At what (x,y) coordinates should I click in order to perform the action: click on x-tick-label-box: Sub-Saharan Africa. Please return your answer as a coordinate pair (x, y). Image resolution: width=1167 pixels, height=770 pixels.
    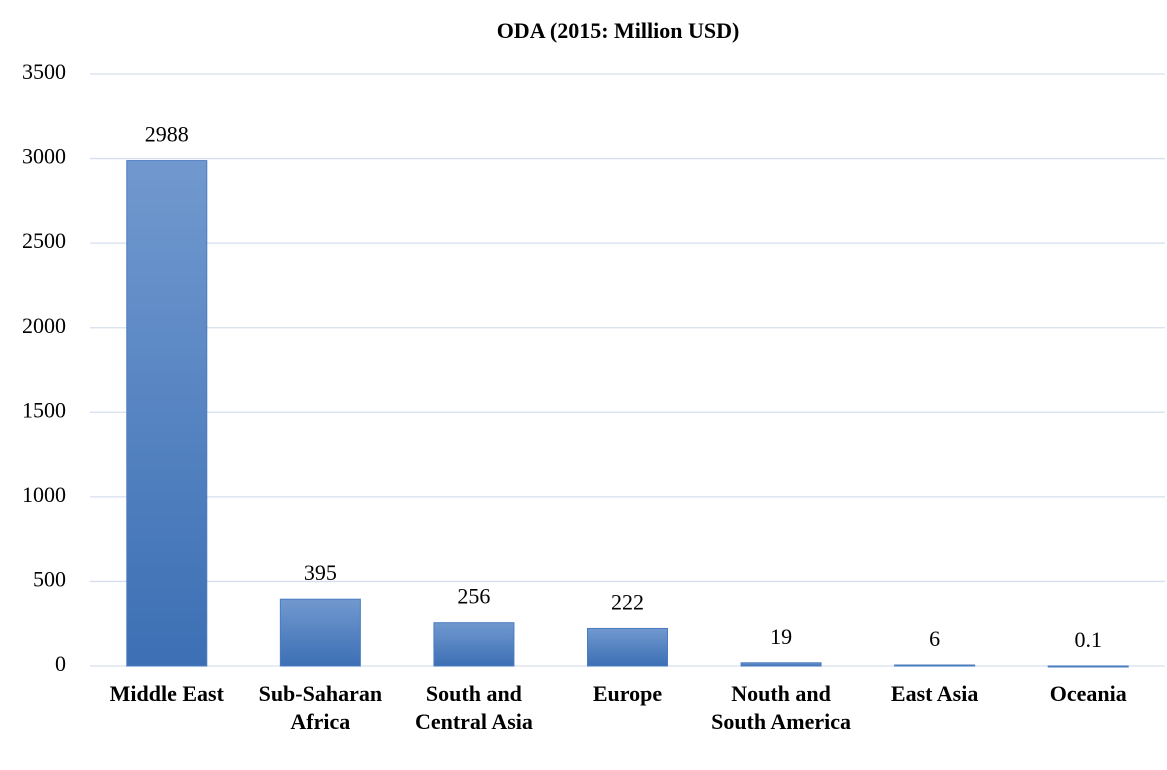
    Looking at the image, I should click on (320, 707).